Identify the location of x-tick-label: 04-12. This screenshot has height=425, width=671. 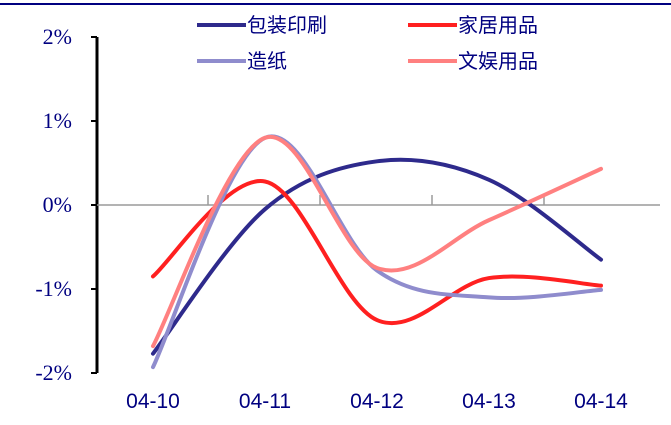
(377, 401).